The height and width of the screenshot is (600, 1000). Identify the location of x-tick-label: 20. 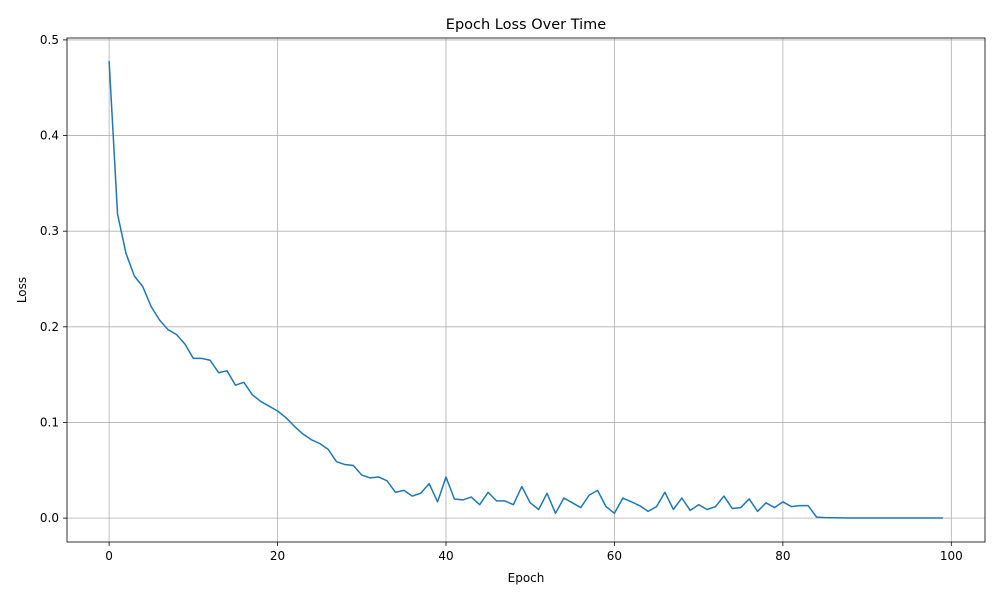
(277, 556).